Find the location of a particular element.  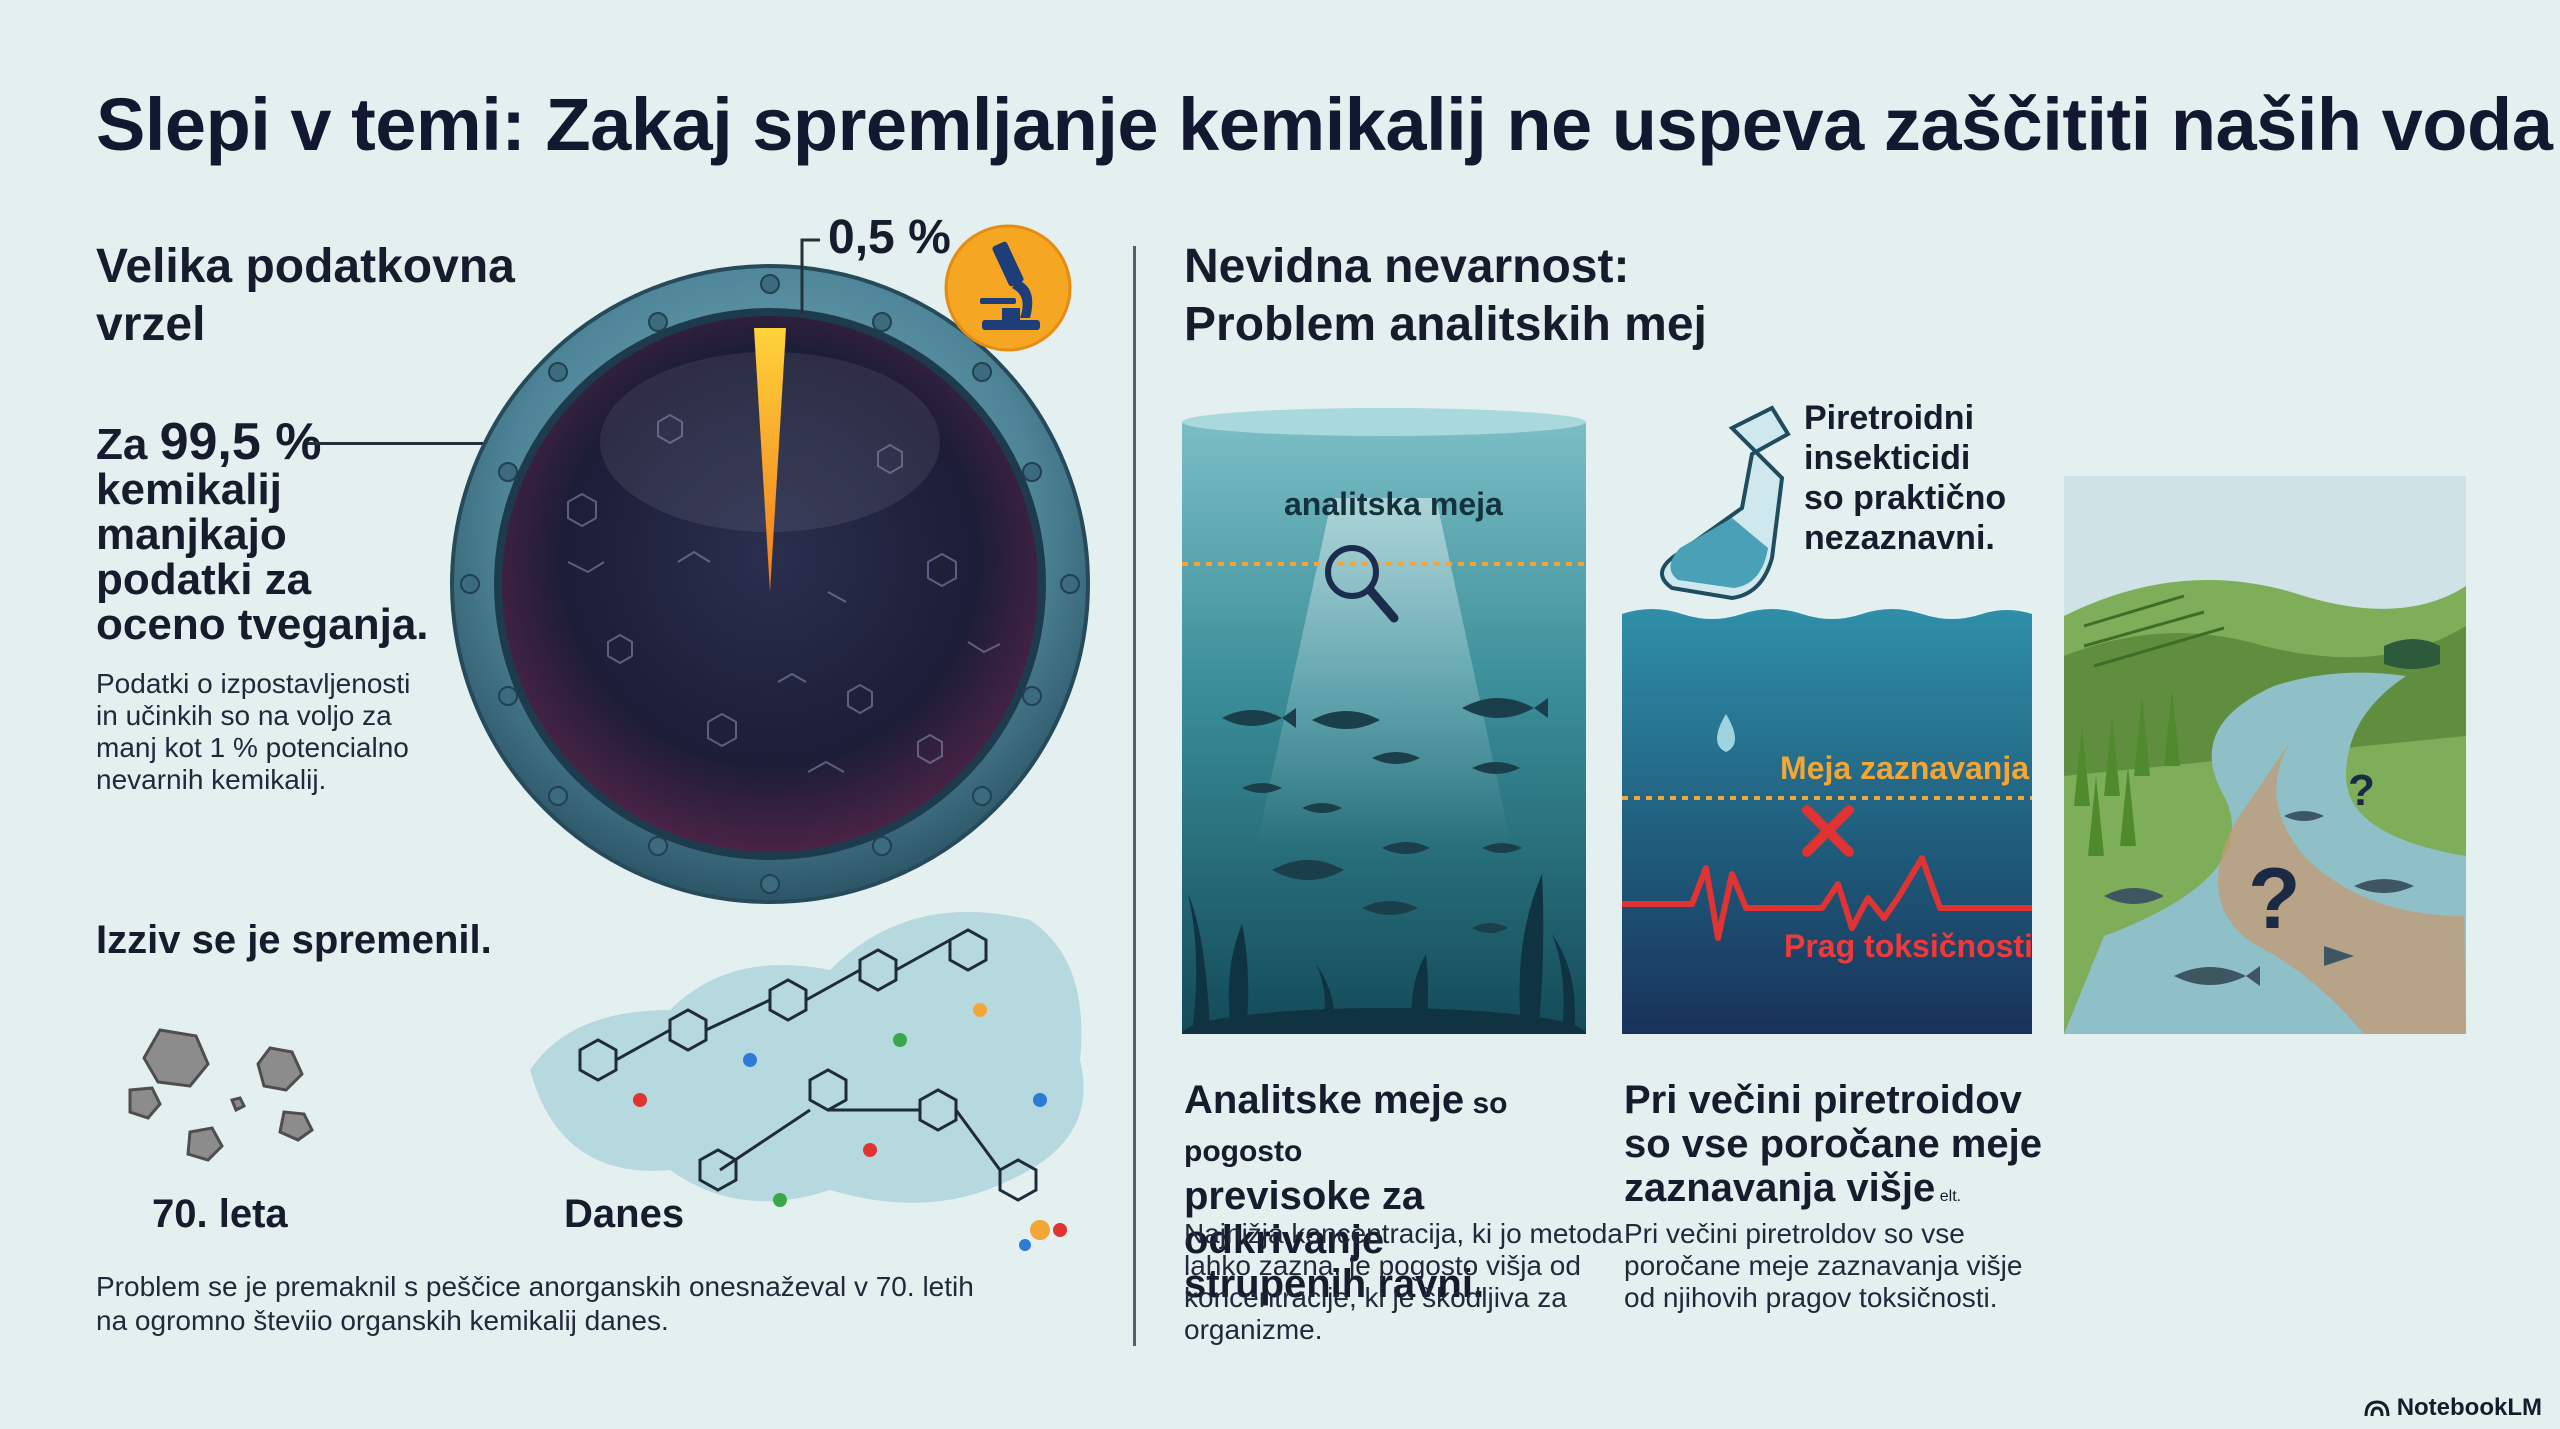

stat-line: manjkajo is located at coordinates (191, 534).